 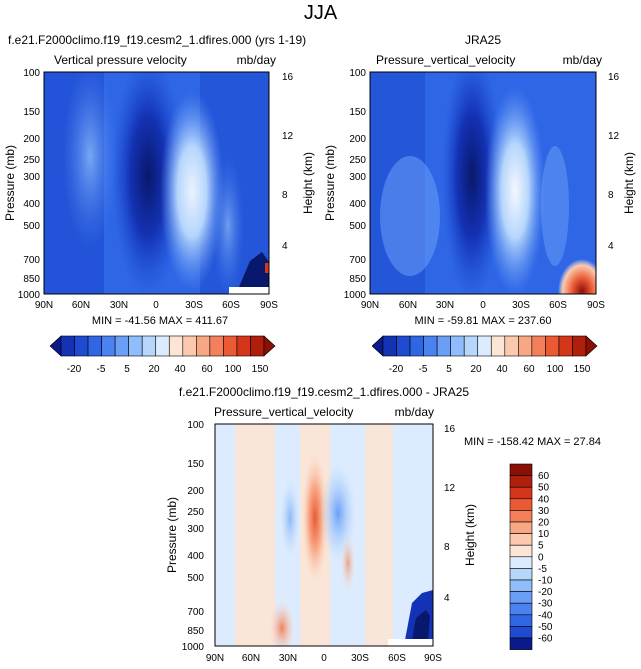 I want to click on colorbar-label: -30, so click(x=545, y=604).